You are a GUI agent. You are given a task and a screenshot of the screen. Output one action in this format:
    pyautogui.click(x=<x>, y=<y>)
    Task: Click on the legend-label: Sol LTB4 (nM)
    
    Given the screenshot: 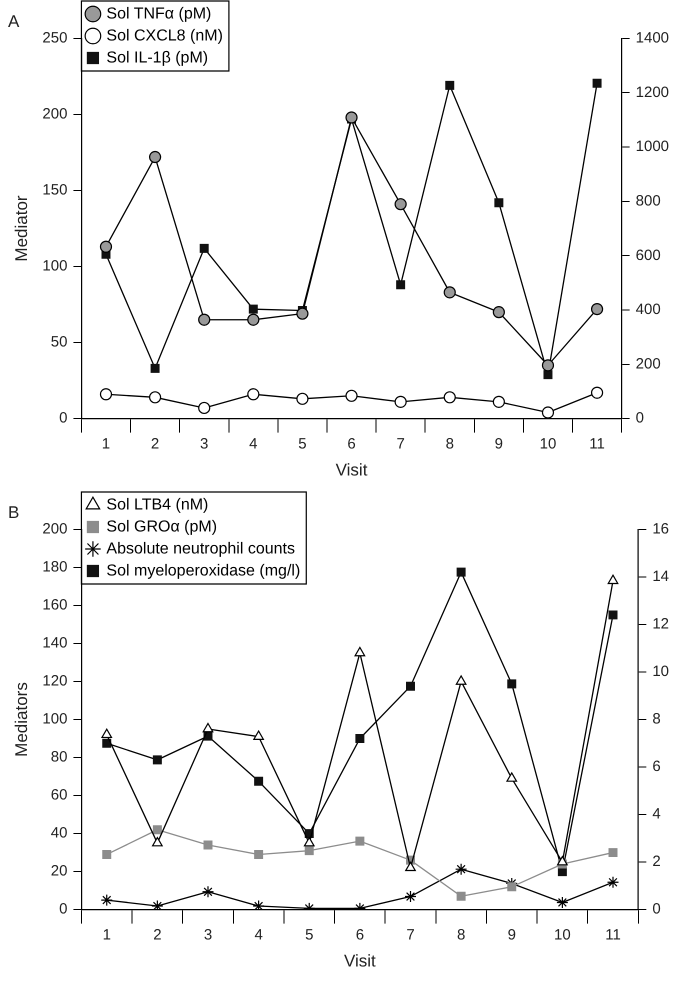 What is the action you would take?
    pyautogui.click(x=157, y=505)
    